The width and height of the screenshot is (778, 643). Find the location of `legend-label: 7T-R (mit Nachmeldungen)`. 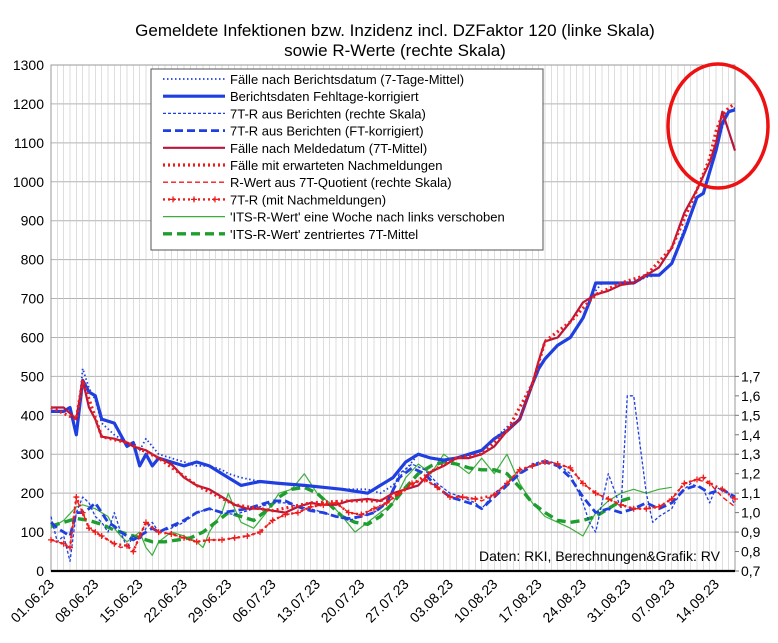

legend-label: 7T-R (mit Nachmeldungen) is located at coordinates (308, 199).